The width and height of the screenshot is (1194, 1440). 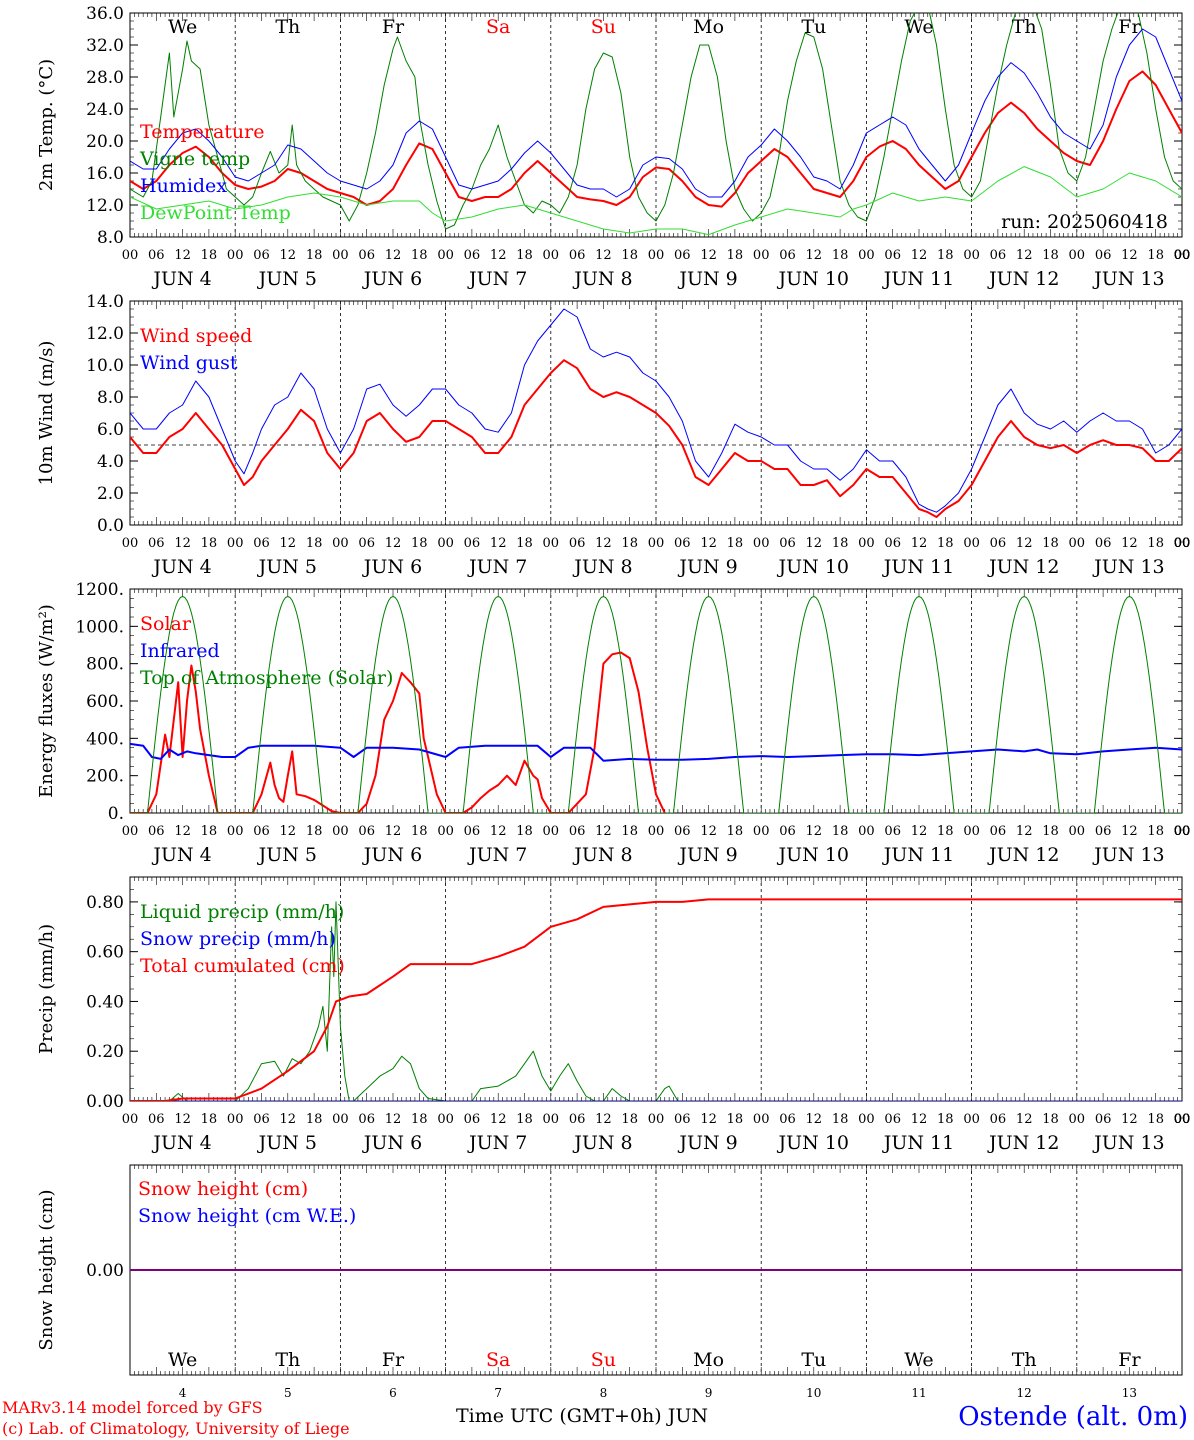 I want to click on y-tick-label: 0.80, so click(x=105, y=903).